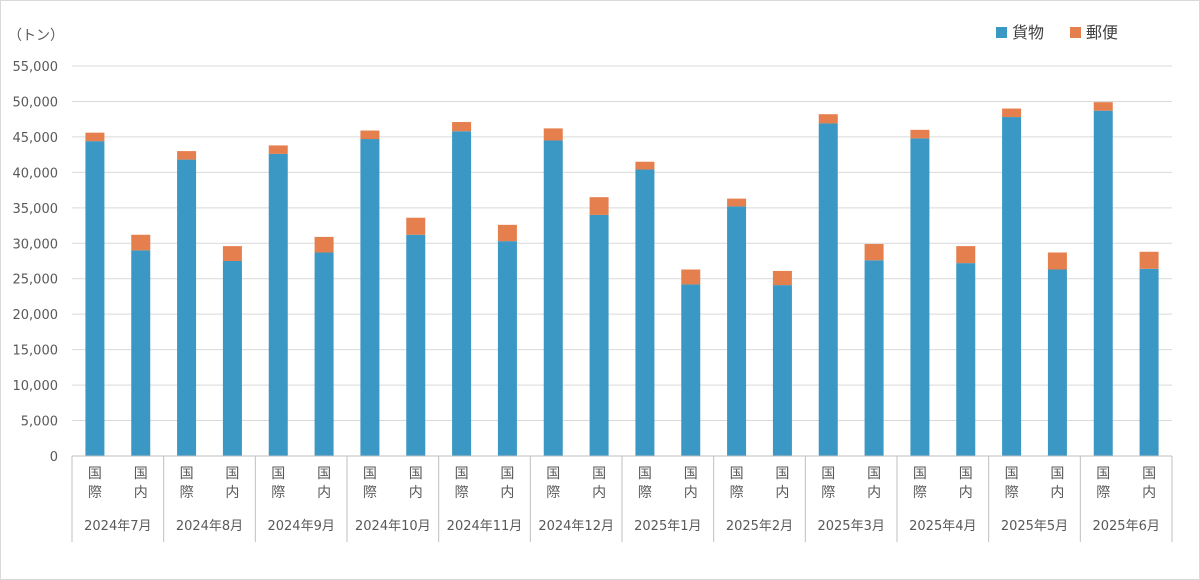 The width and height of the screenshot is (1200, 580). What do you see at coordinates (117, 526) in the screenshot?
I see `x-group-label: 2024年7月` at bounding box center [117, 526].